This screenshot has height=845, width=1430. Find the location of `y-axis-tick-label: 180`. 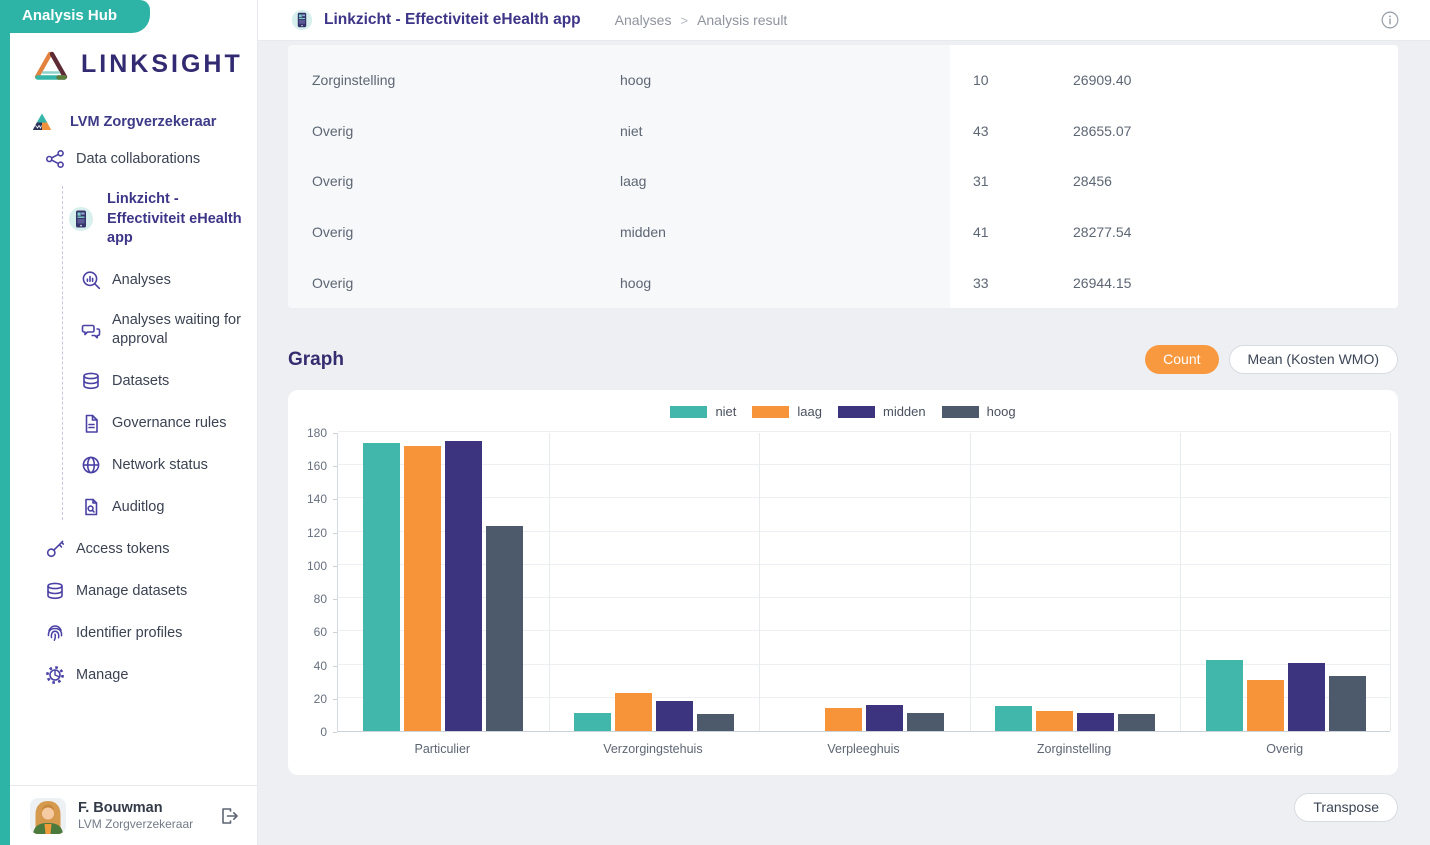

y-axis-tick-label: 180 is located at coordinates (316, 433).